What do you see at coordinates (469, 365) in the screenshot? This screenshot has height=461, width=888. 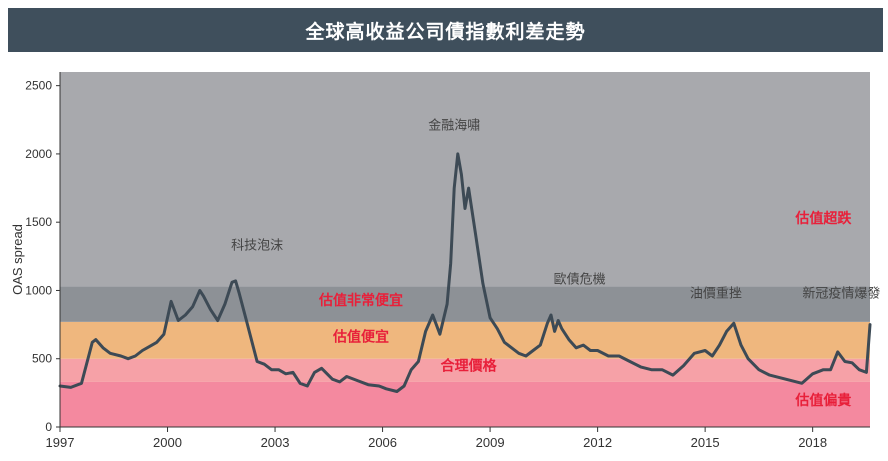 I see `band-label-1: 合理價格` at bounding box center [469, 365].